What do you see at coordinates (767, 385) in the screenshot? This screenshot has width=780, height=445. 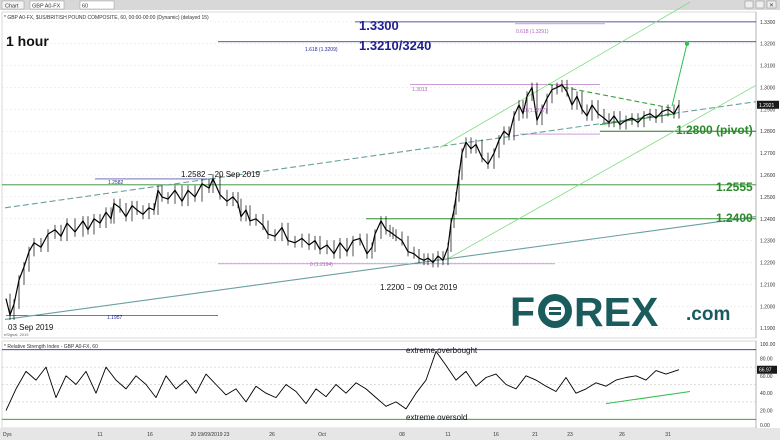 I see `rsi-axis: 100.00 80.00 60.00 40.00 20.00 0.00 66.97` at bounding box center [767, 385].